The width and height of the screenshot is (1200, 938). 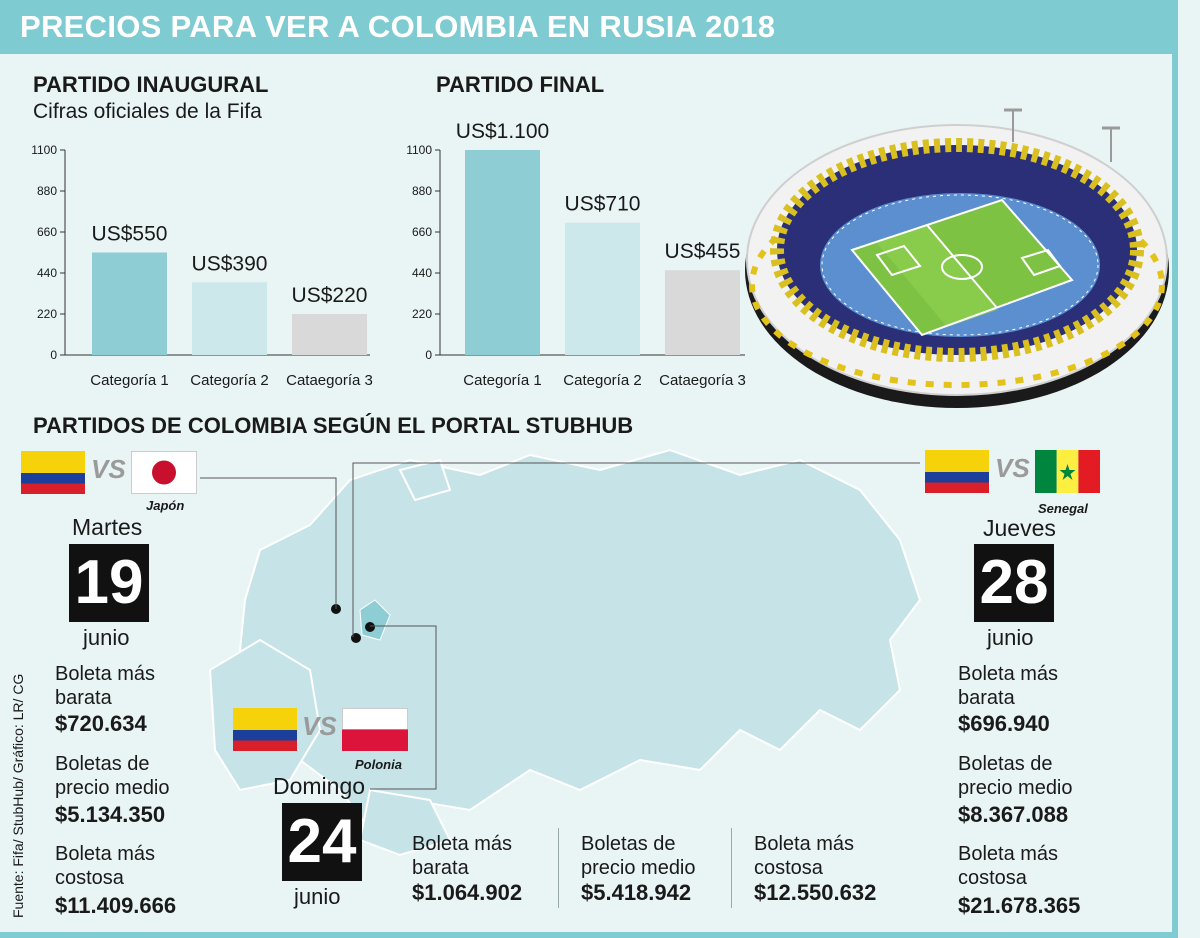 I want to click on data-label: US$710, so click(x=603, y=204).